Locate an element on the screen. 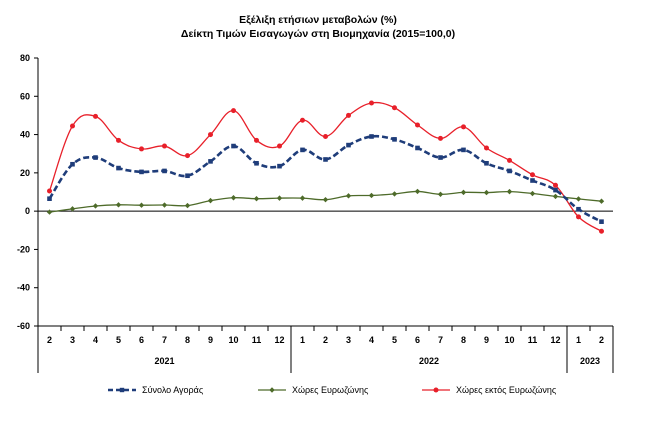 The width and height of the screenshot is (653, 422). year-label: 2022 is located at coordinates (429, 361).